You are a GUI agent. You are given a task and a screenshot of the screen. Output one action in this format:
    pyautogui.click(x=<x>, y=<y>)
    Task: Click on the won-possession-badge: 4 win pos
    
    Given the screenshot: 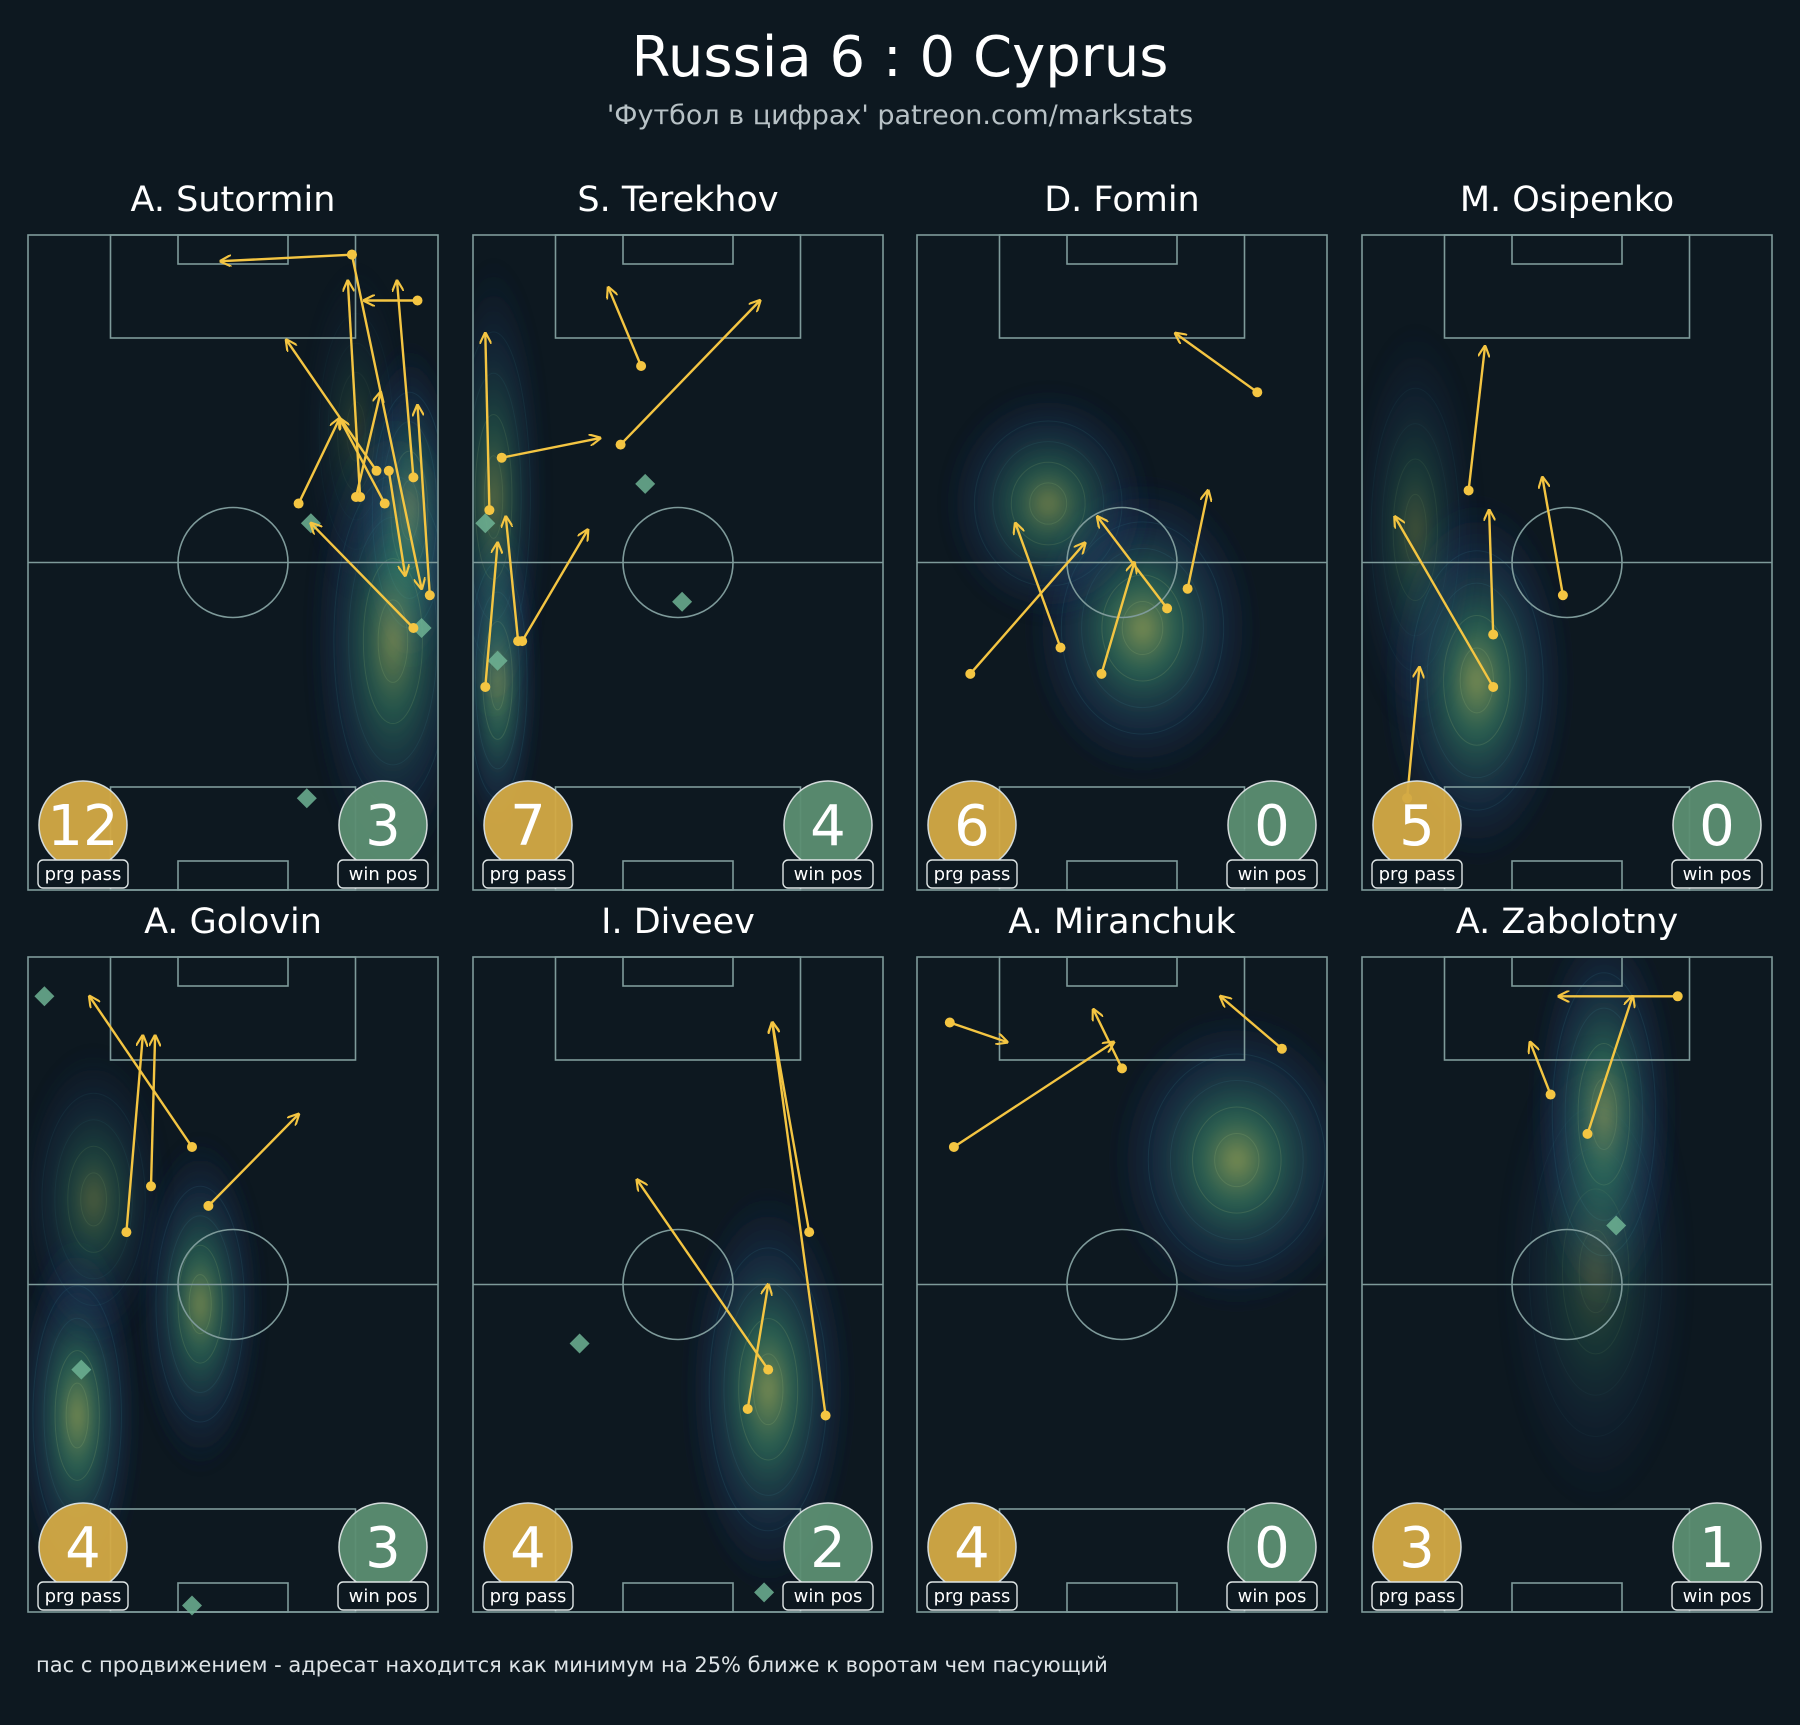 What is the action you would take?
    pyautogui.click(x=828, y=834)
    